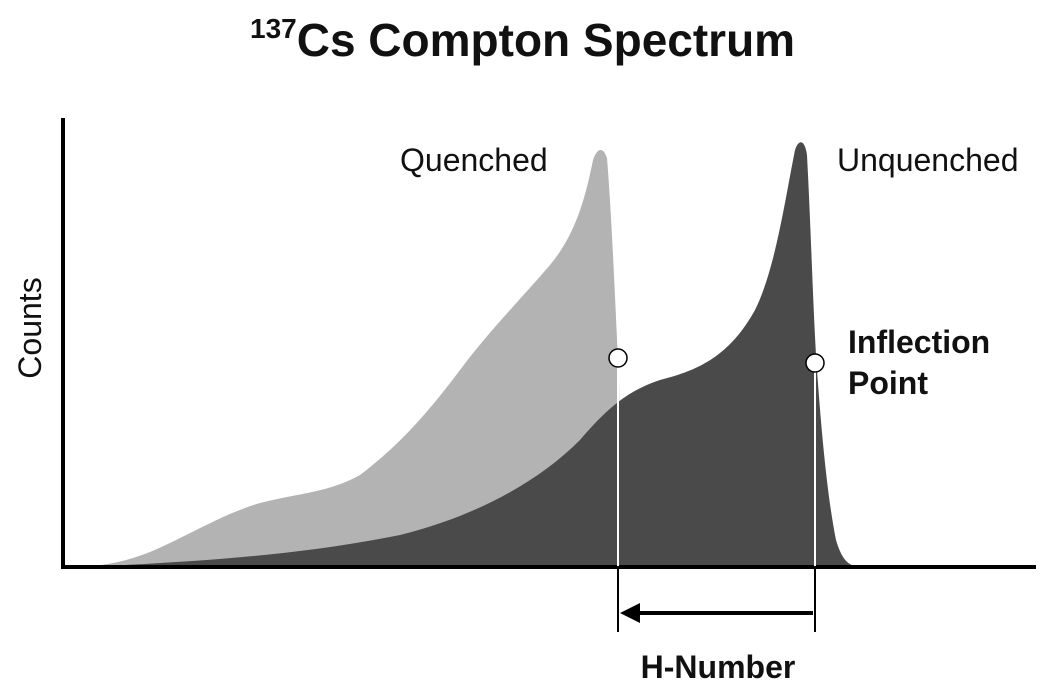 The image size is (1050, 681). Describe the element at coordinates (718, 665) in the screenshot. I see `x-label: H-Number` at that location.